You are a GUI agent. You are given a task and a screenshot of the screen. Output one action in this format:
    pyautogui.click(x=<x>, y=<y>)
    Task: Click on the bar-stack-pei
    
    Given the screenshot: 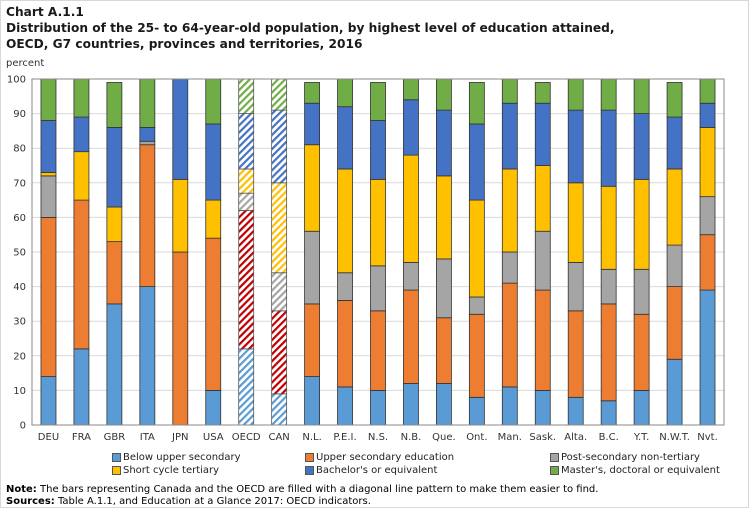 What is the action you would take?
    pyautogui.click(x=345, y=252)
    